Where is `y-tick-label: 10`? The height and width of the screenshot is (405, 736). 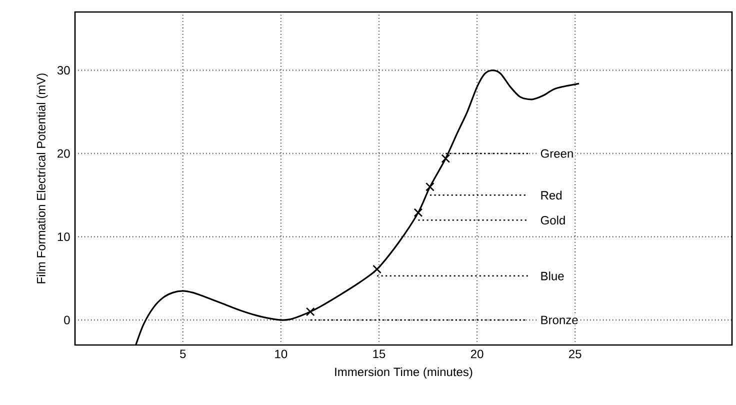
y-tick-label: 10 is located at coordinates (64, 237).